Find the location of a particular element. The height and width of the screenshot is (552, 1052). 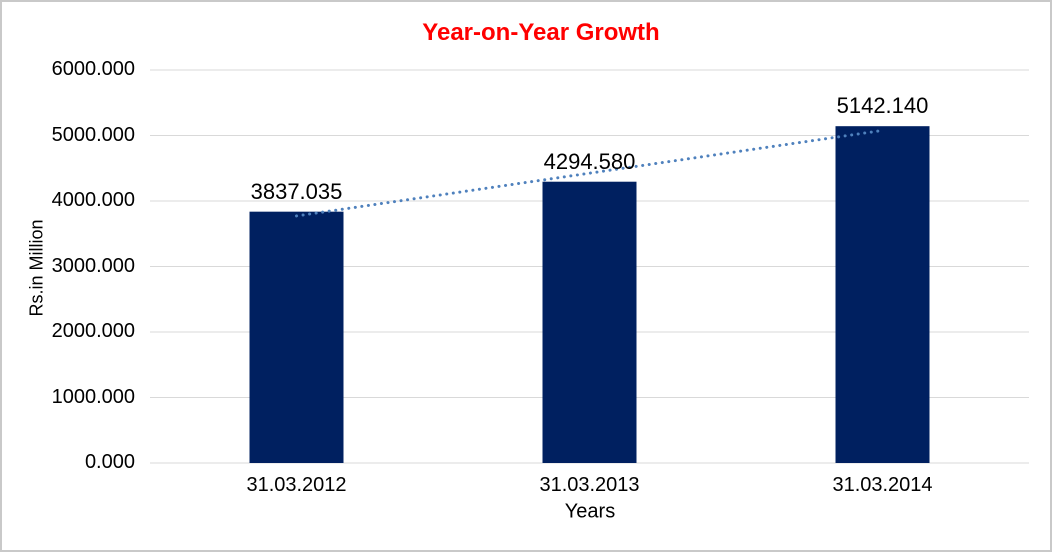

bar-value-label: 3837.035 is located at coordinates (296, 191).